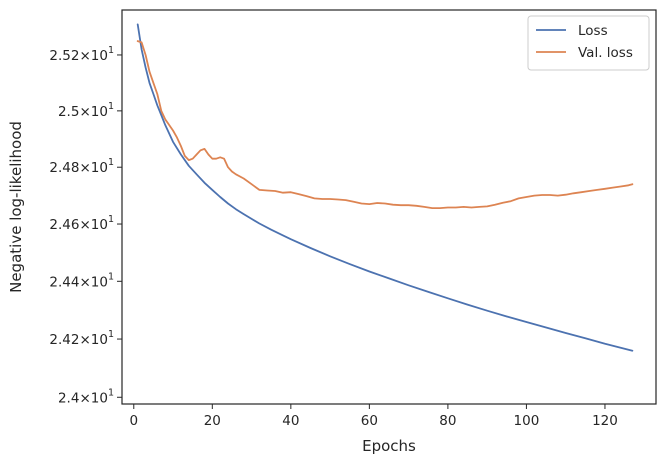 This screenshot has width=667, height=463. Describe the element at coordinates (588, 43) in the screenshot. I see `legend: Loss Val. loss` at that location.